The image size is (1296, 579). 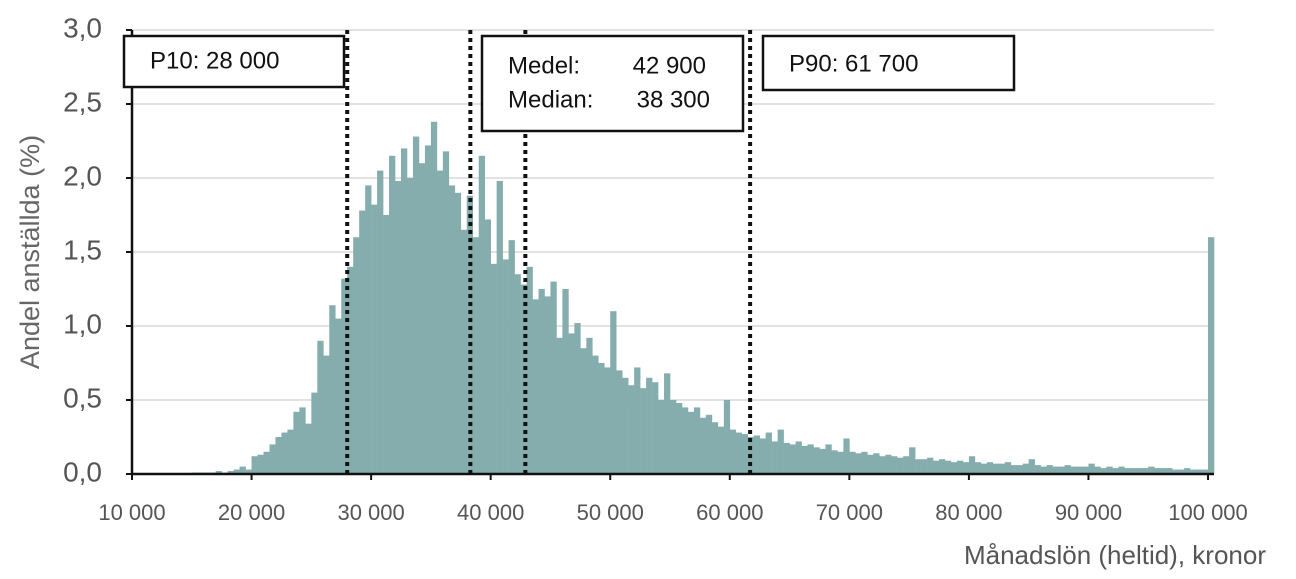 I want to click on y-tick-label: 2,5, so click(x=82, y=101).